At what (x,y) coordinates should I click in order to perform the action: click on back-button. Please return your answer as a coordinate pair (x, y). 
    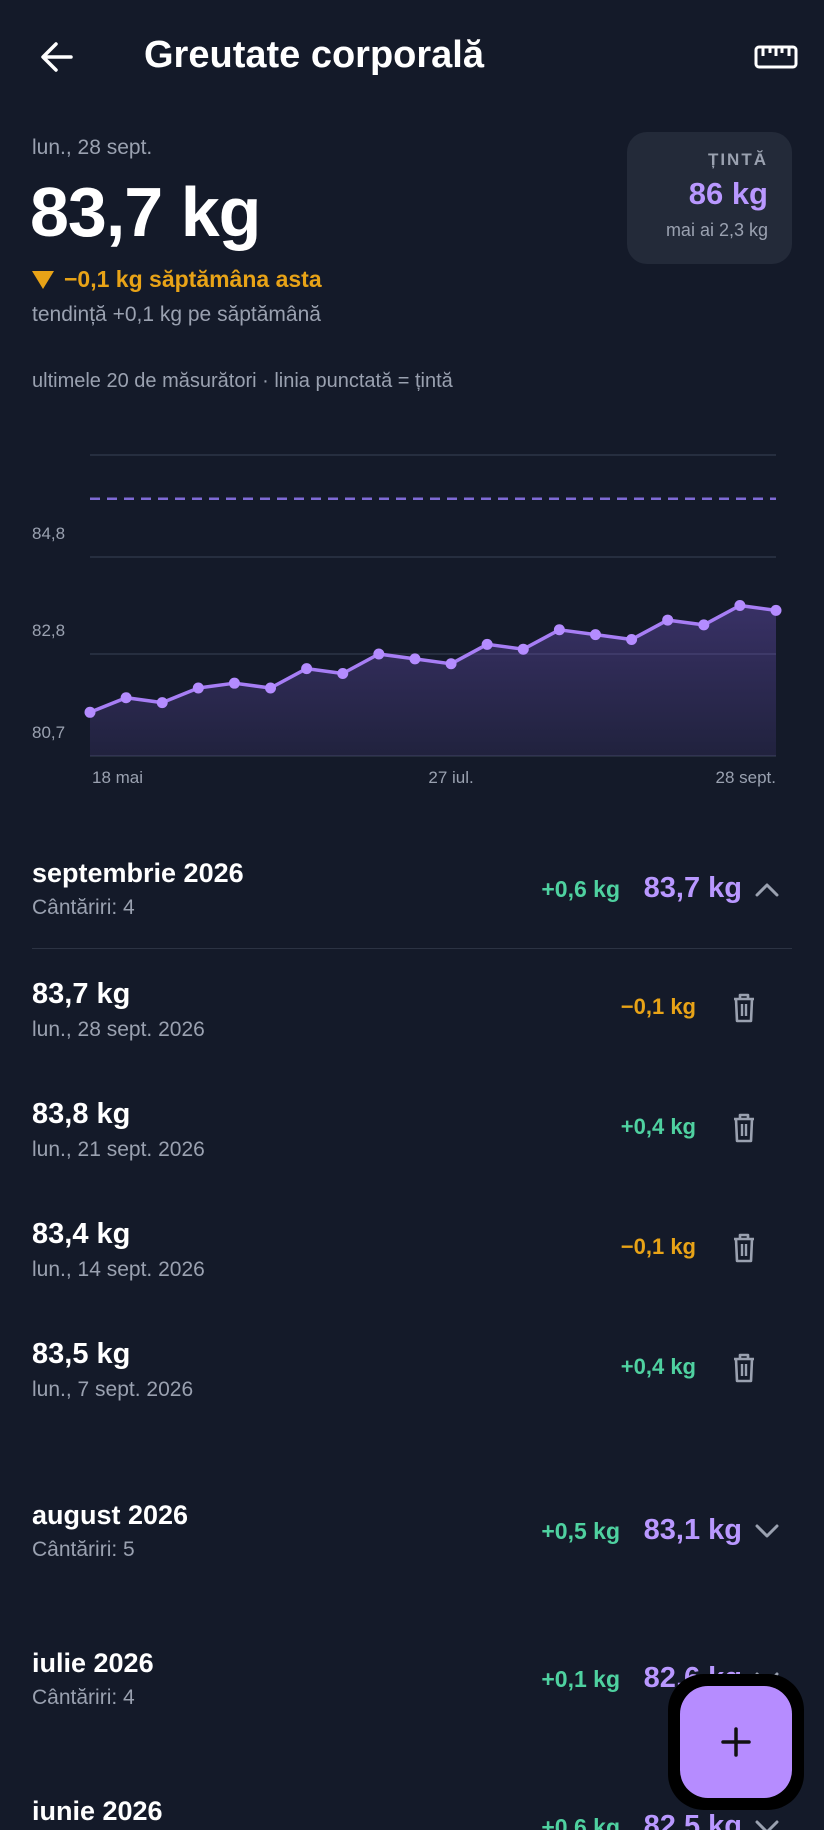
    Looking at the image, I should click on (57, 57).